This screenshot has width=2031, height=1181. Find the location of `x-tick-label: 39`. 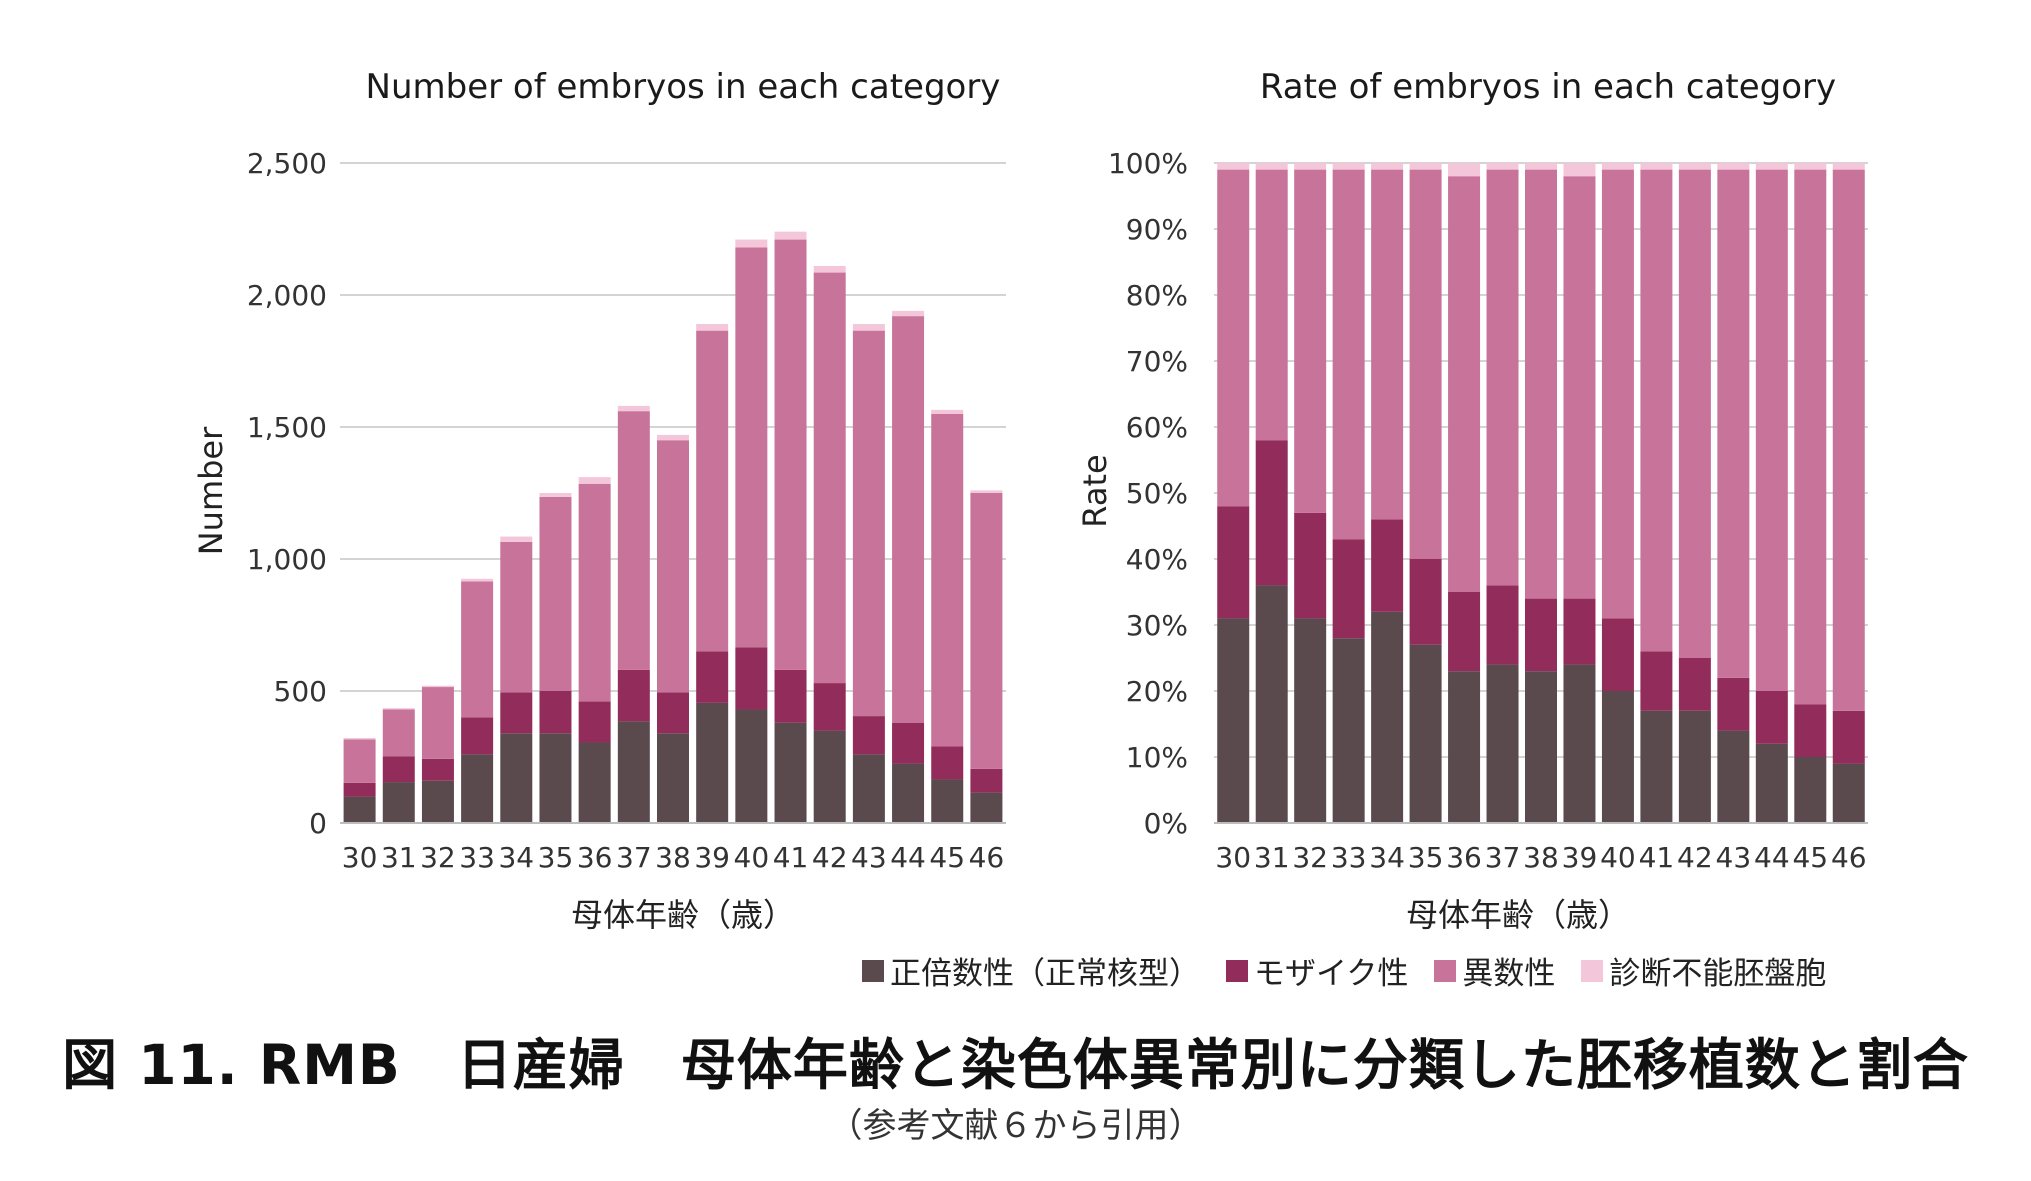

x-tick-label: 39 is located at coordinates (1580, 857).